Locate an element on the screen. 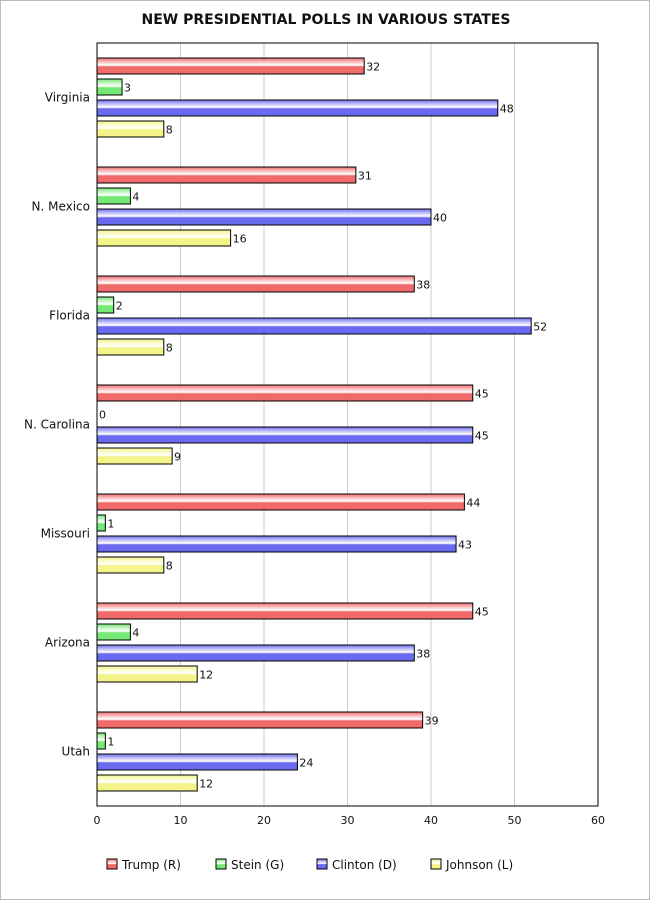  data-label: 44 is located at coordinates (473, 503).